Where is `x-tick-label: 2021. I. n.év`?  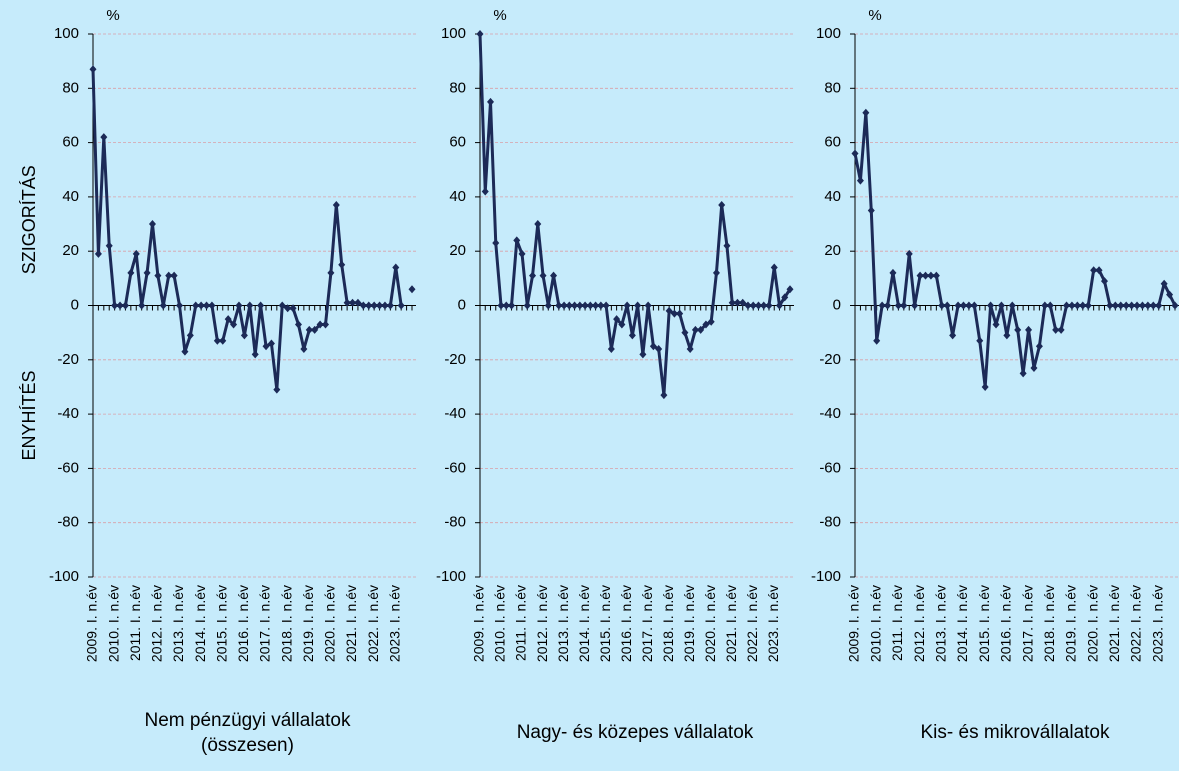
x-tick-label: 2021. I. n.év is located at coordinates (1114, 623).